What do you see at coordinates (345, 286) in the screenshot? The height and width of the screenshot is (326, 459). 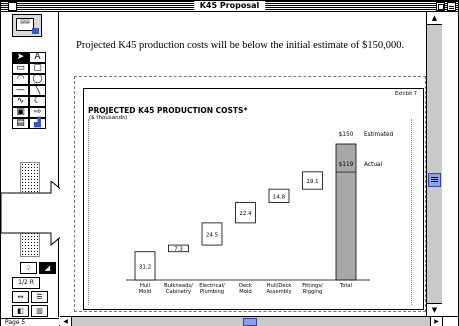 I see `category-label: Total` at bounding box center [345, 286].